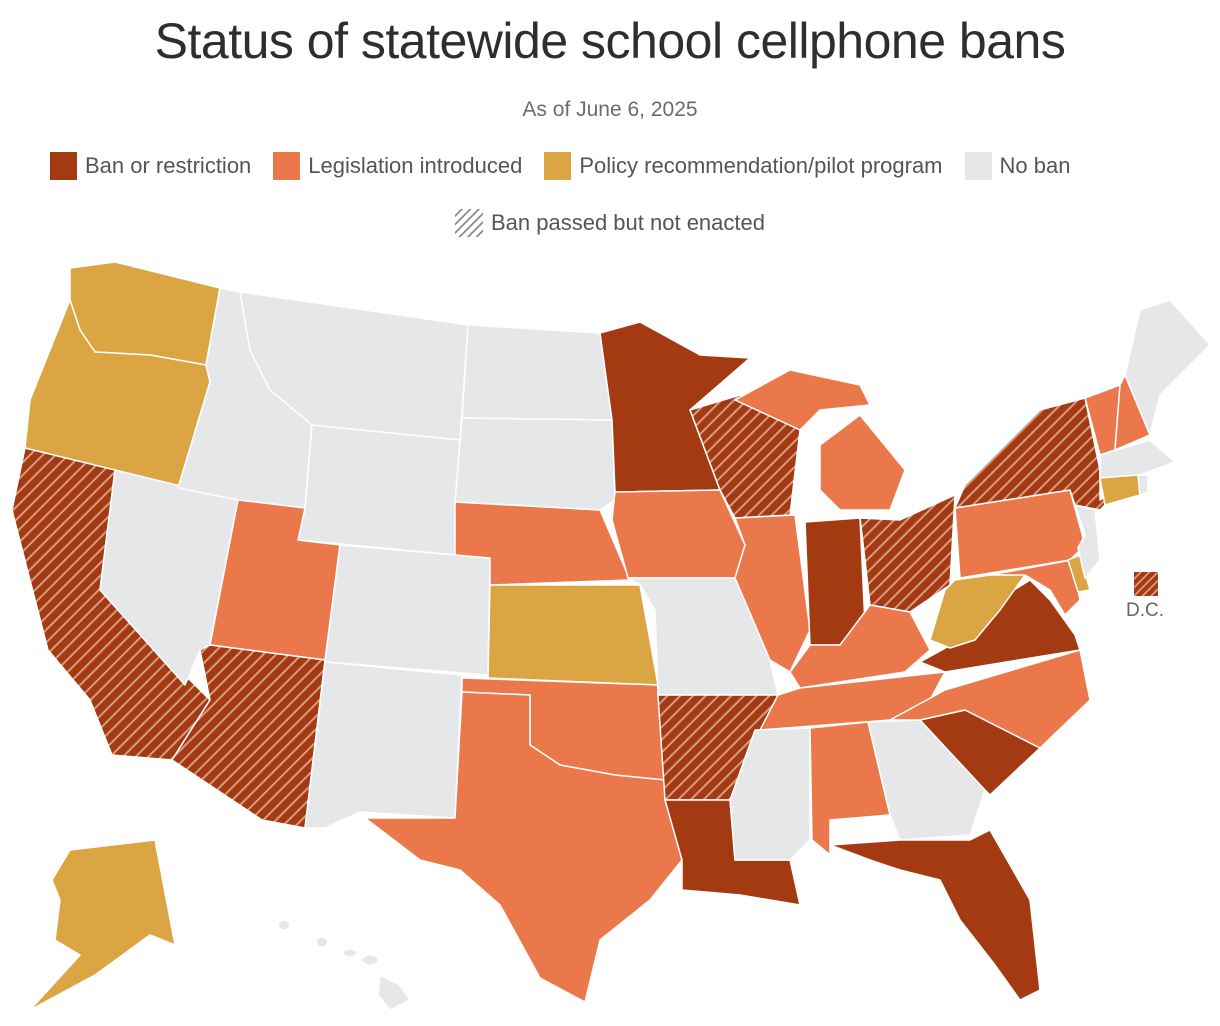  I want to click on no-ban-swatch-icon, so click(978, 166).